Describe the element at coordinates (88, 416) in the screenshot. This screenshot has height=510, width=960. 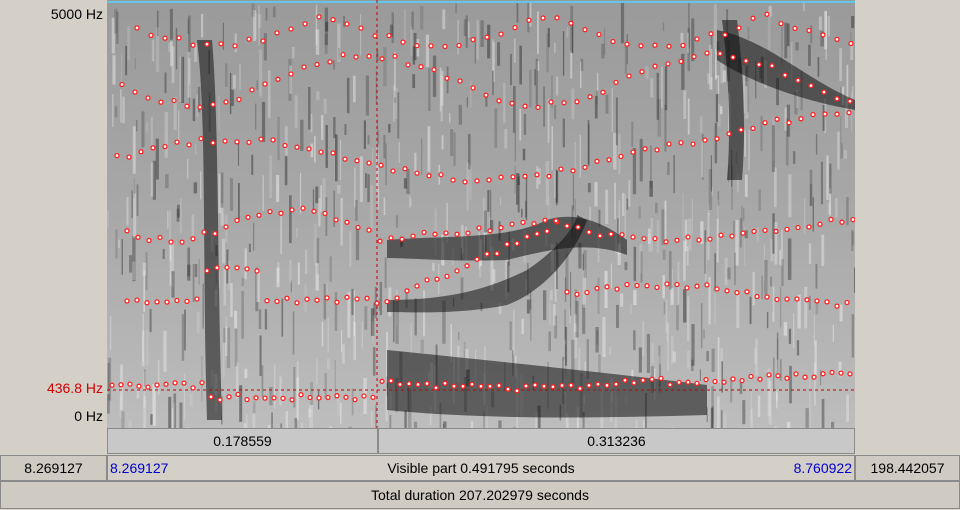
I see `frequency-min-label: 0 Hz` at that location.